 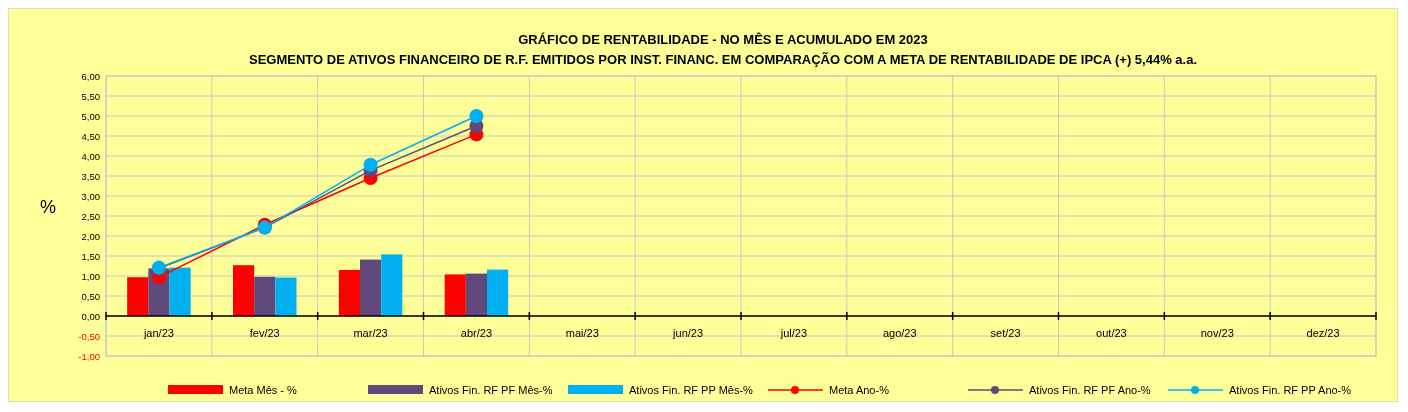 What do you see at coordinates (158, 333) in the screenshot?
I see `x-tick-label: jan/23` at bounding box center [158, 333].